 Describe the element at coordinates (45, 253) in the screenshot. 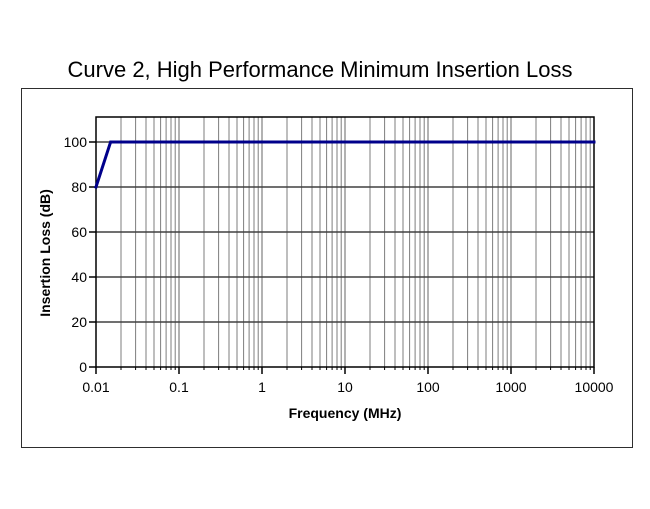

I see `y-axis-title: Insertion Loss (dB)` at that location.